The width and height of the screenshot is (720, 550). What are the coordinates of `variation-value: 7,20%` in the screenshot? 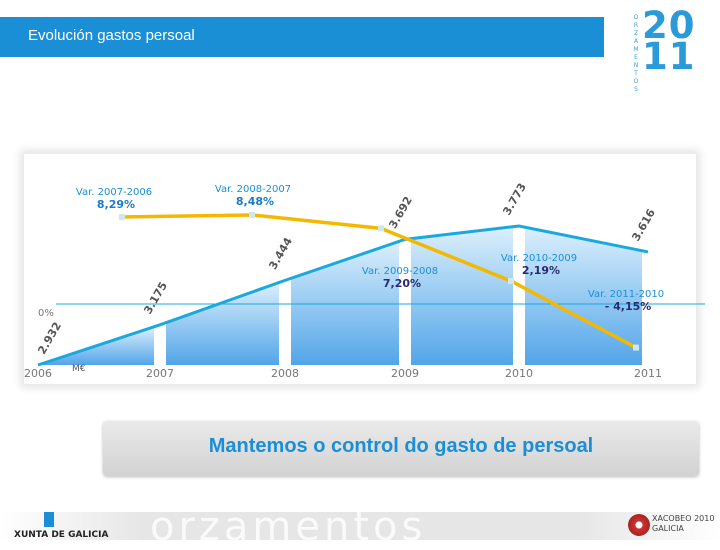 It's located at (402, 283).